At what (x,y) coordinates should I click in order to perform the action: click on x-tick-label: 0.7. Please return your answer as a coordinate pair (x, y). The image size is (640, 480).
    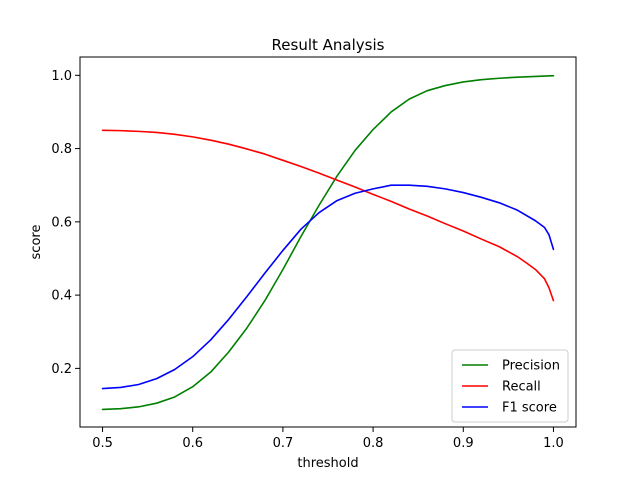
    Looking at the image, I should click on (283, 443).